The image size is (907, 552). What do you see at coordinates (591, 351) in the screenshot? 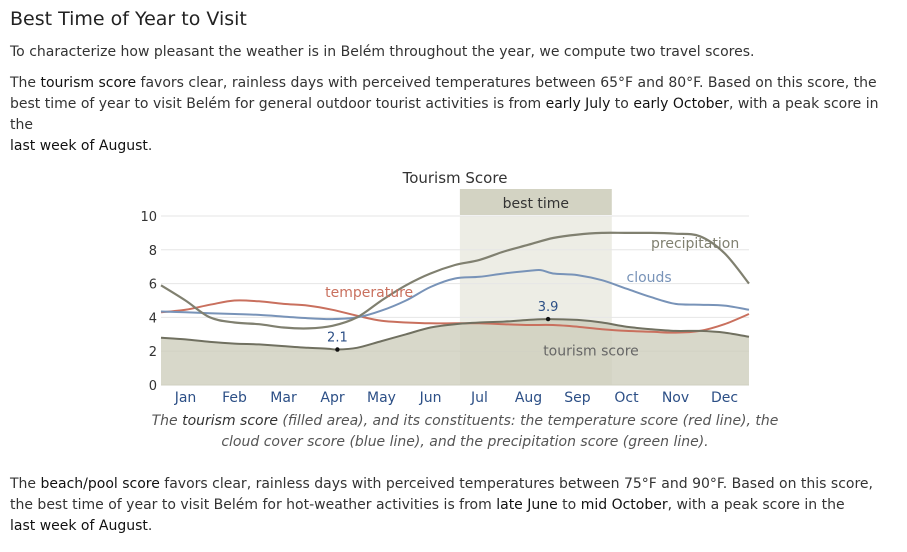
I see `series-label: tourism score` at bounding box center [591, 351].